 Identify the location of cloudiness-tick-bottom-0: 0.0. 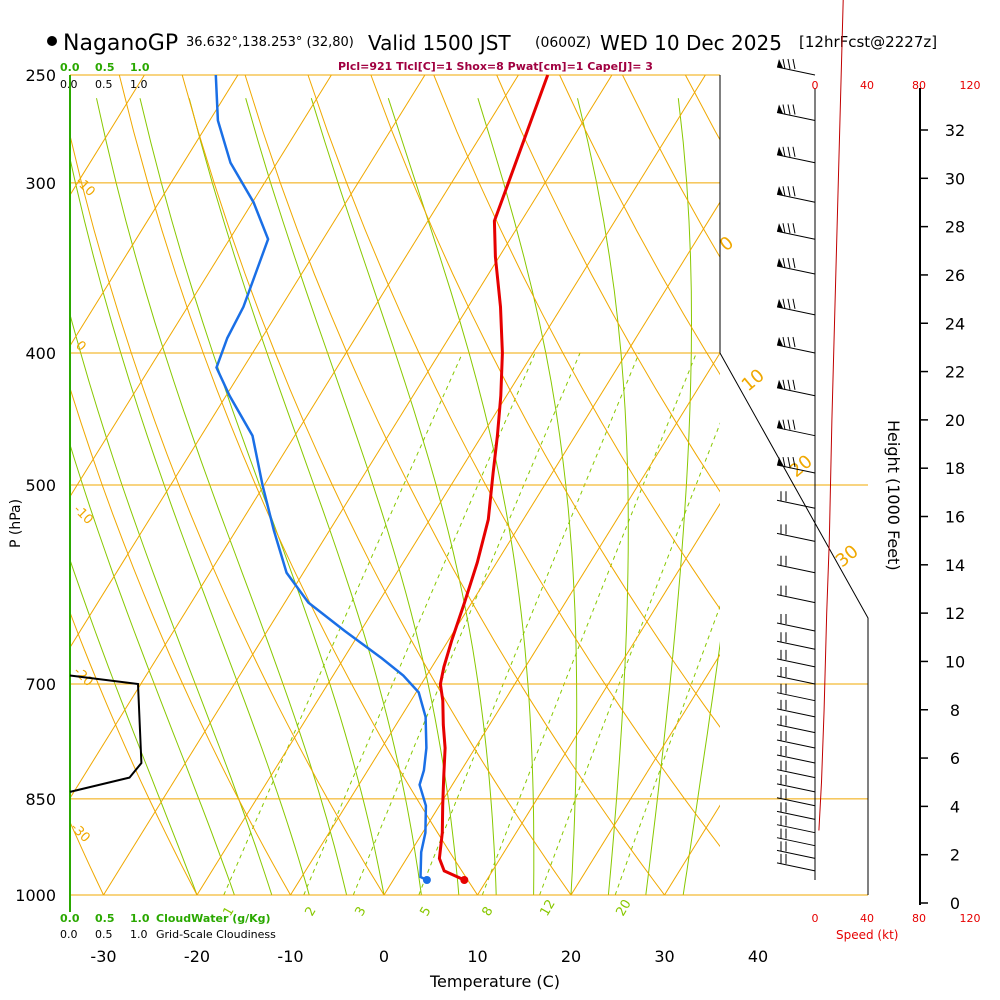
(69, 934).